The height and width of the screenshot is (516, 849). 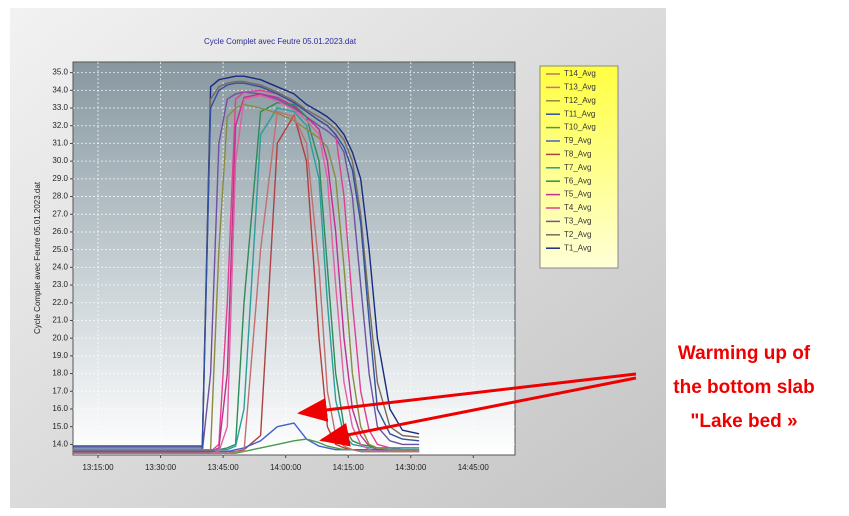 What do you see at coordinates (744, 353) in the screenshot?
I see `annotation-text: Warming up of` at bounding box center [744, 353].